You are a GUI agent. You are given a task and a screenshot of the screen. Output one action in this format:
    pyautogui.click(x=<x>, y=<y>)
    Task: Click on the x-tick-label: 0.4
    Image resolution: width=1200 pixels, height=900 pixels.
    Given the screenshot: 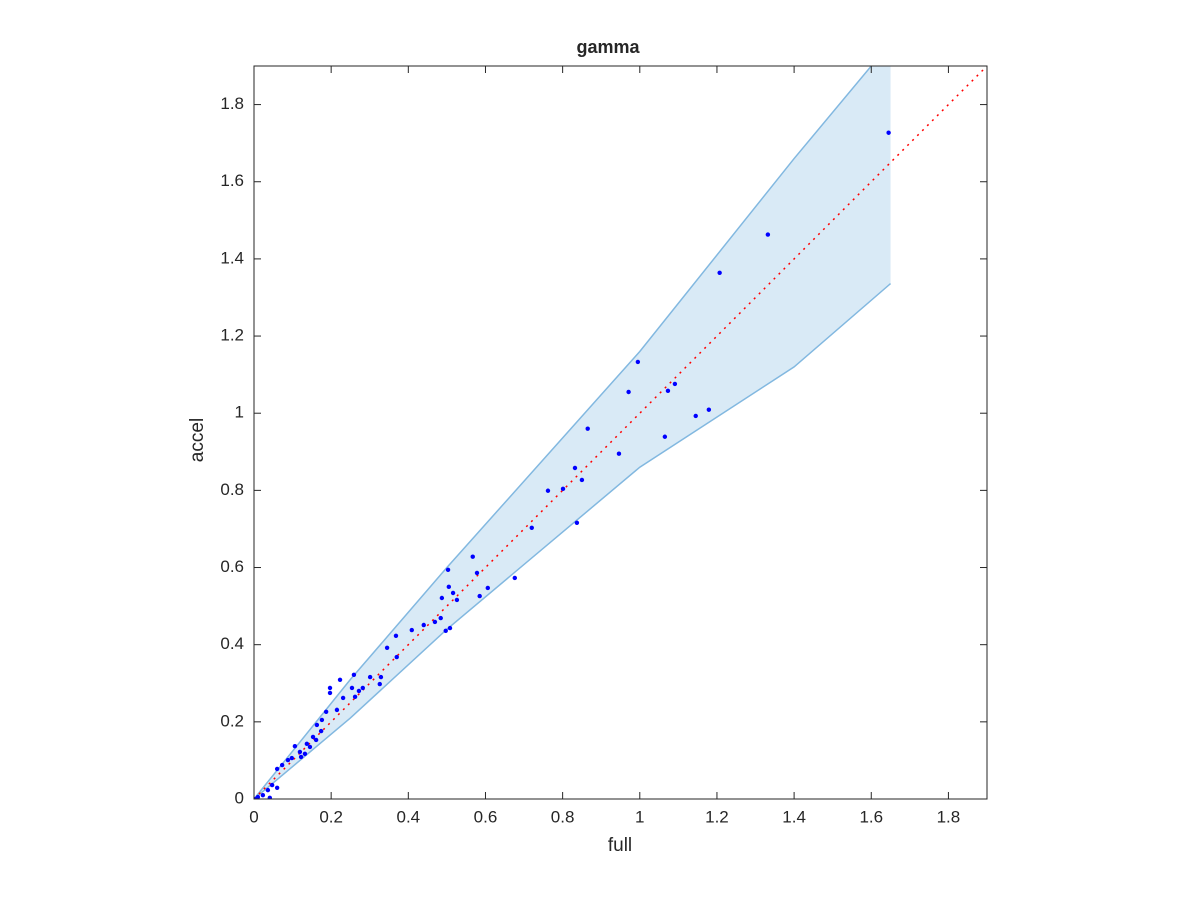 What is the action you would take?
    pyautogui.click(x=408, y=816)
    